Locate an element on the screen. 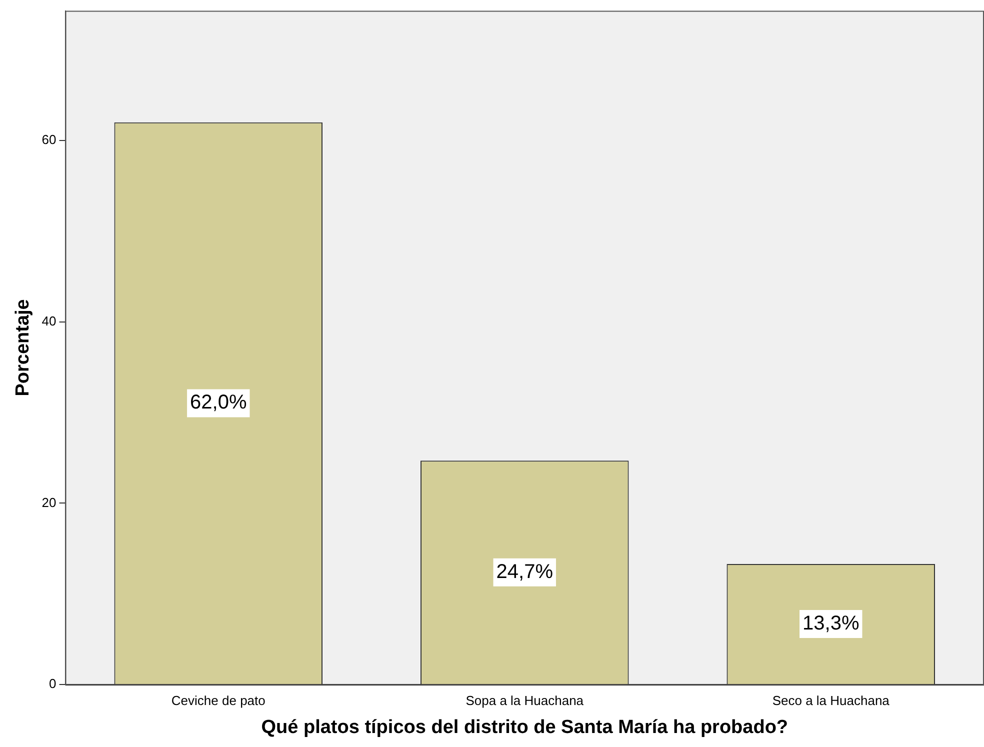 Image resolution: width=984 pixels, height=747 pixels. x-axis-title: Qué platos típicos del distrito de Santa María ha probado? is located at coordinates (524, 727).